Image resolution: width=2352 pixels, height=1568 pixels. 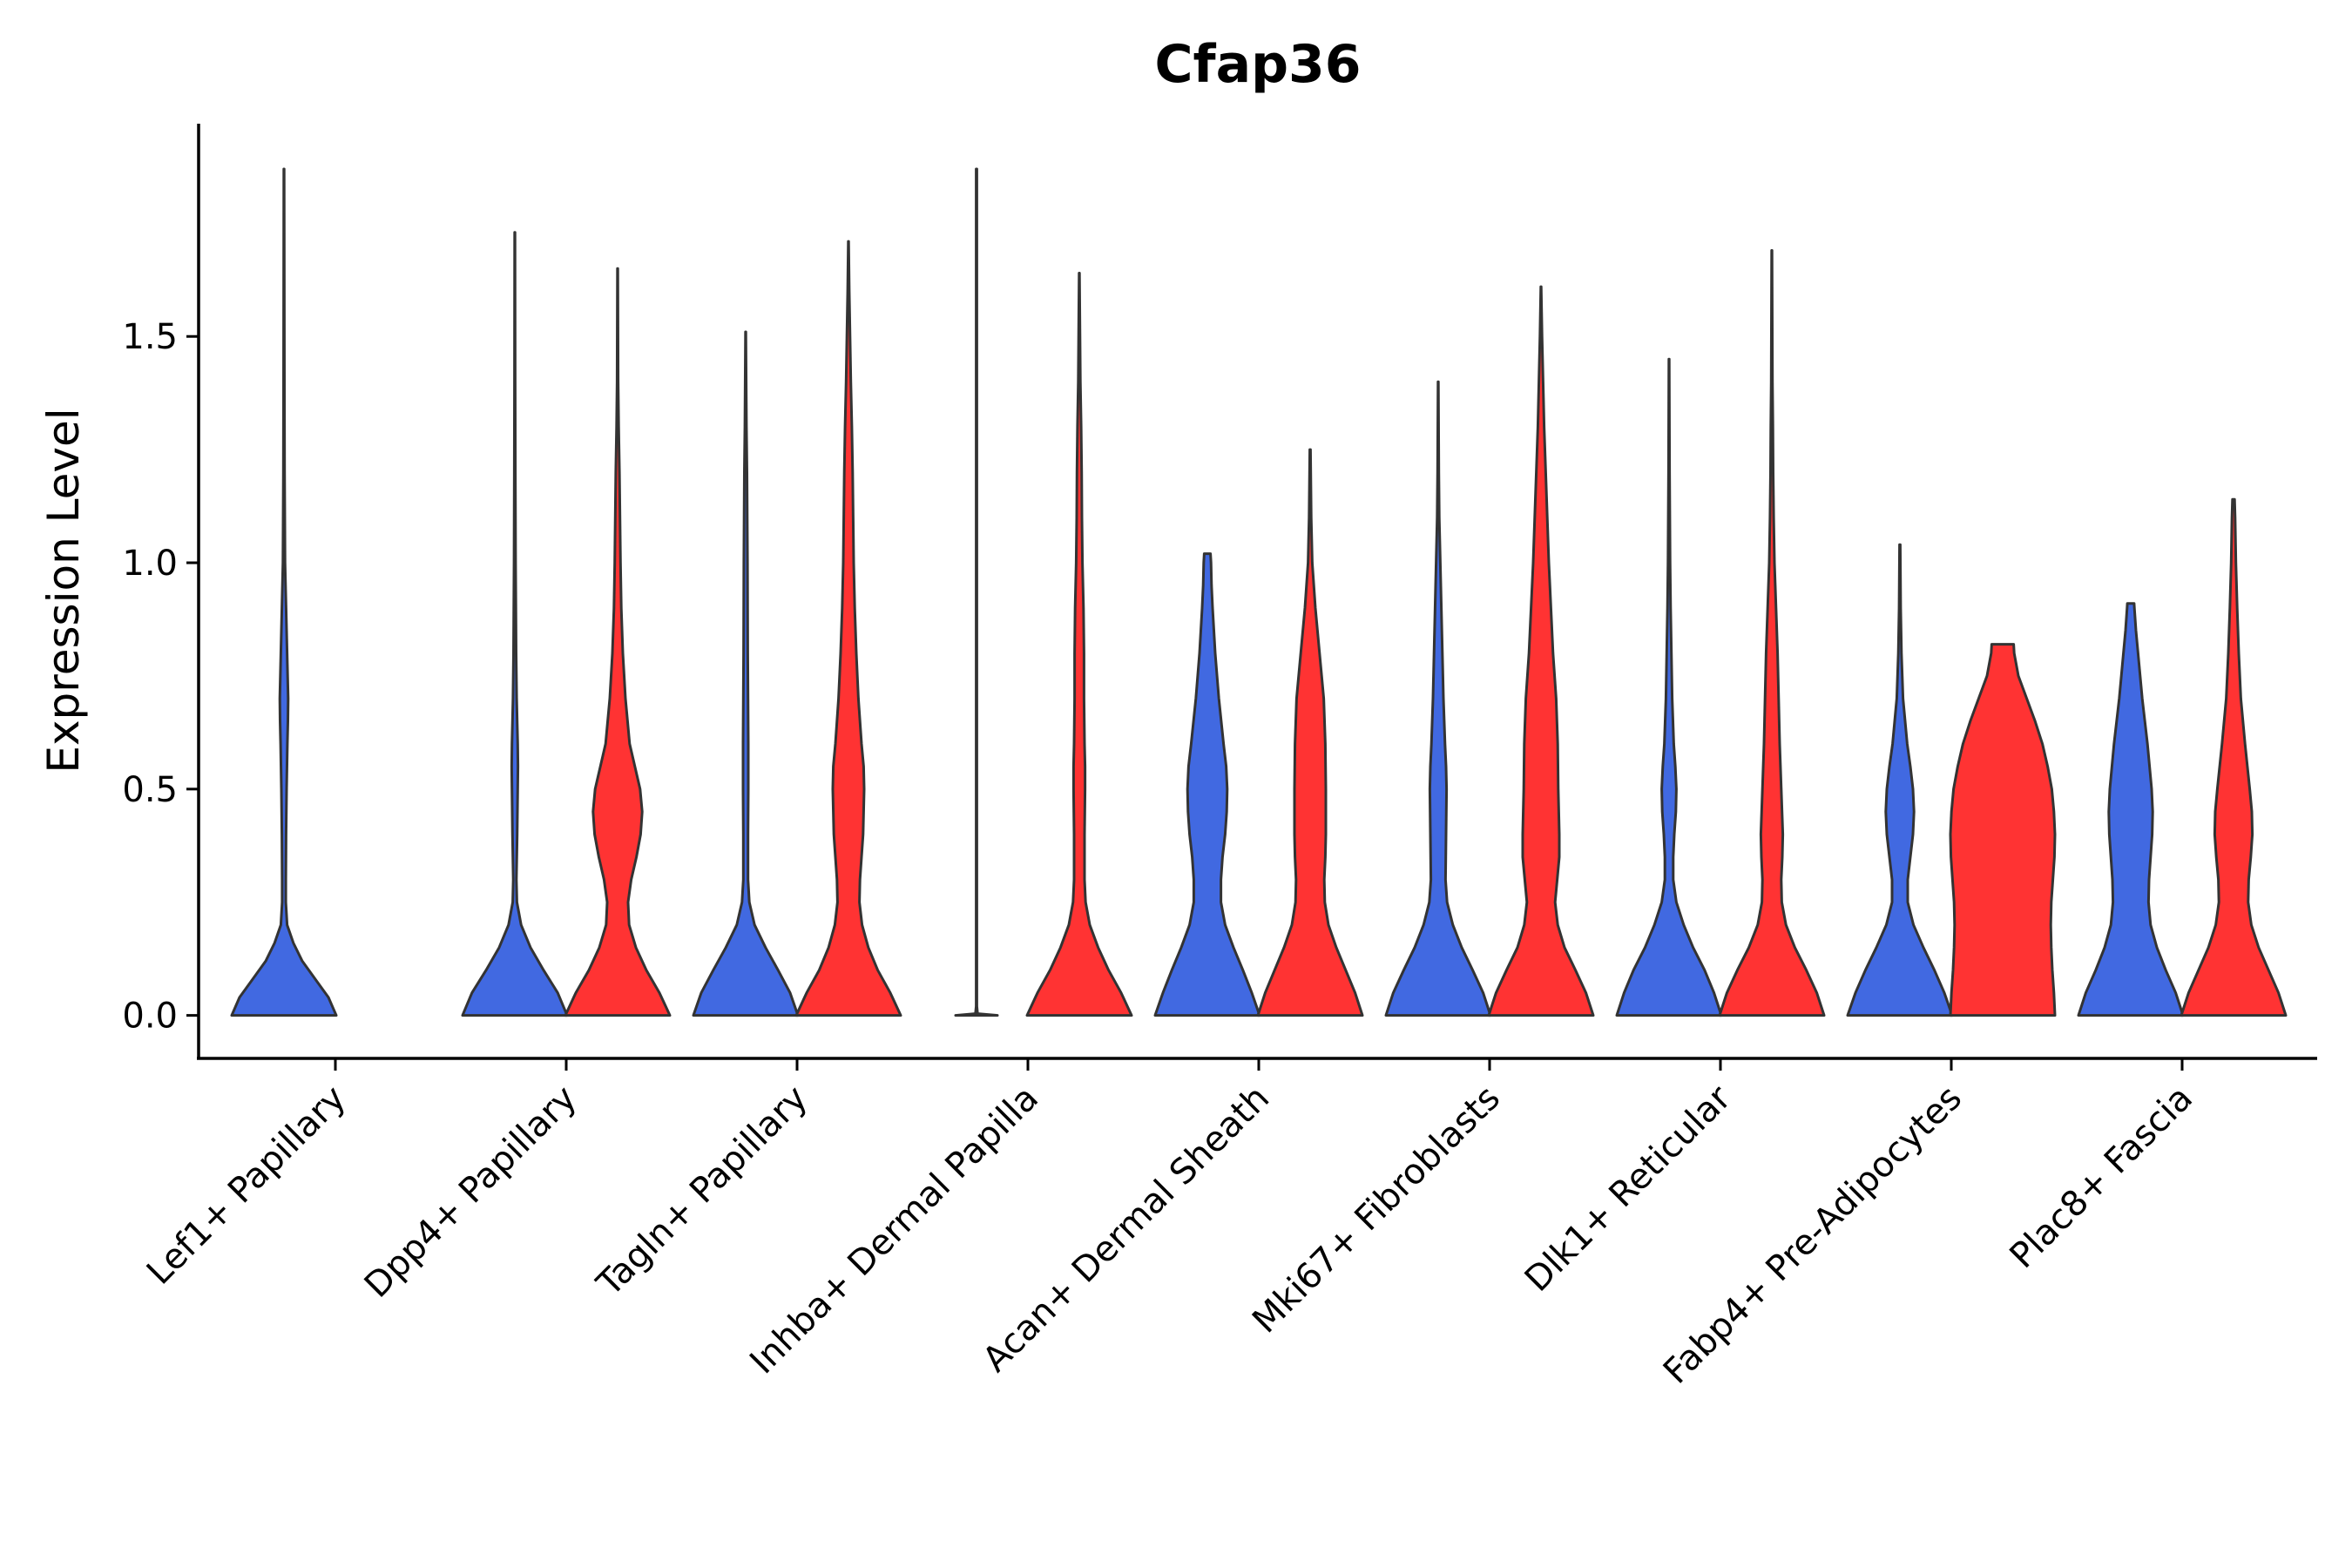 I want to click on x-tick-label-lef1-papillary: Lef1+ Papillary, so click(x=247, y=1185).